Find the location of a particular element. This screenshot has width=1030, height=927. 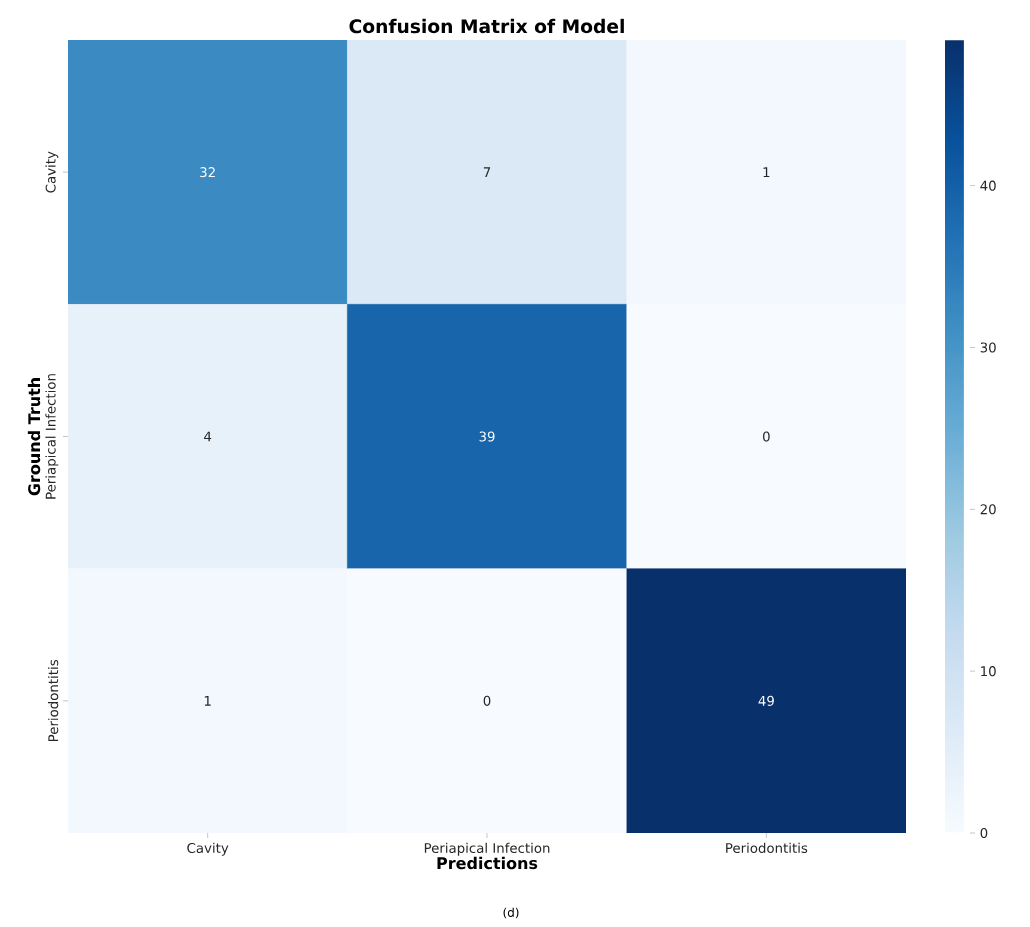

color-bar-label: 40 is located at coordinates (988, 185).